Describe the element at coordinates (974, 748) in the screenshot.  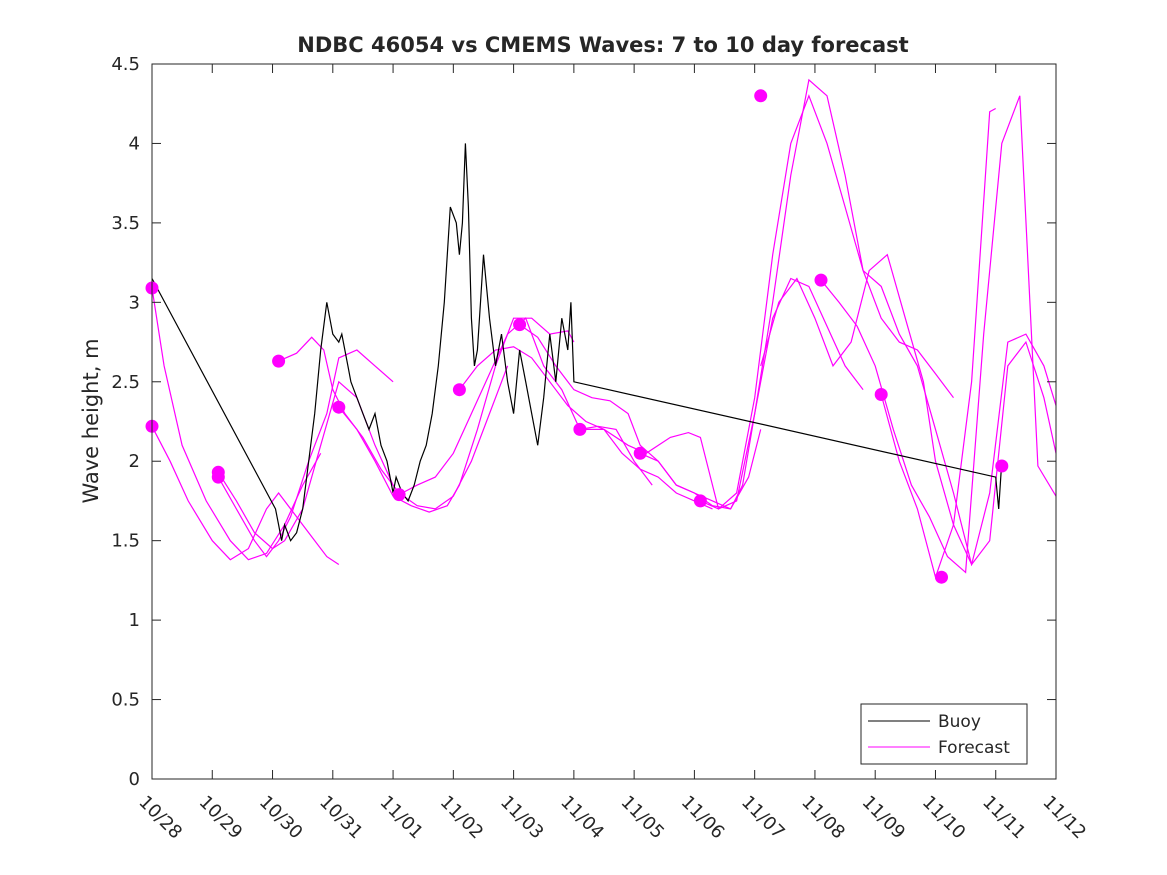
I see `legend-label-forecast: Forecast` at that location.